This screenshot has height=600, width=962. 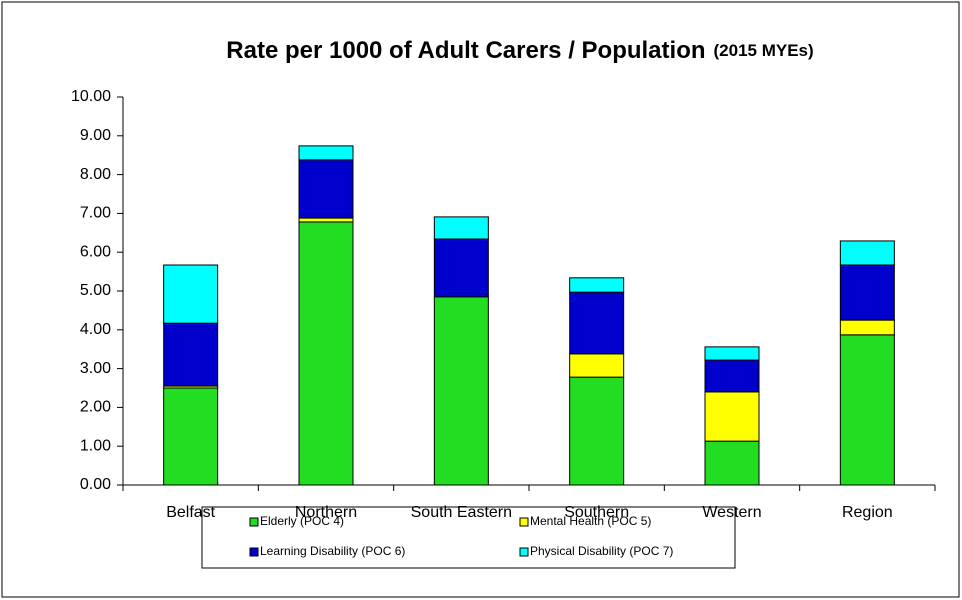 I want to click on y-tick-label: 4.00, so click(x=95, y=329).